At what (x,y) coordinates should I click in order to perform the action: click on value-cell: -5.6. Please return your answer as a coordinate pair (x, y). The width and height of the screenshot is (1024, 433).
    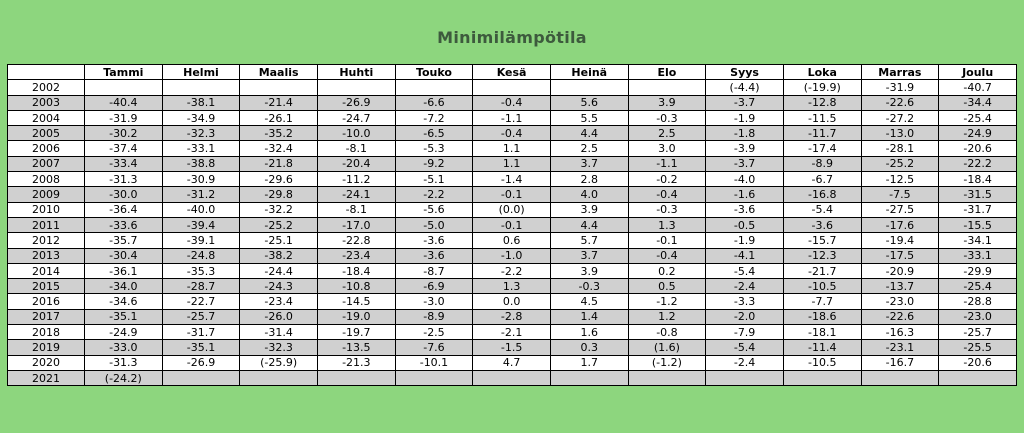
    Looking at the image, I should click on (434, 209).